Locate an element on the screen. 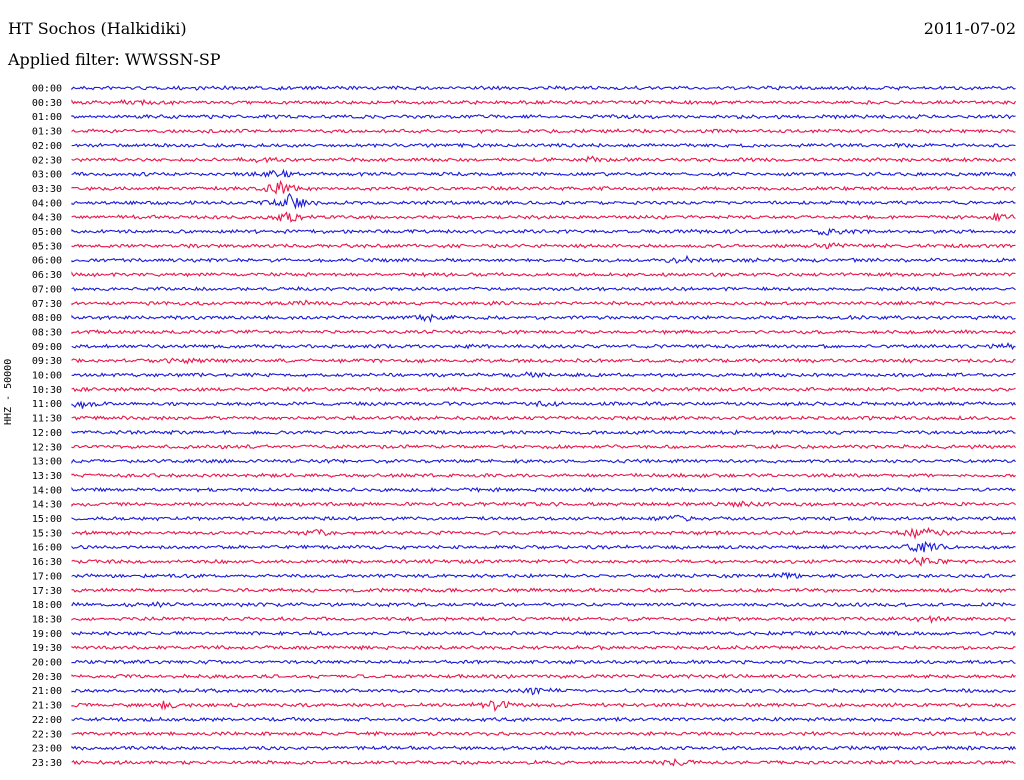 The height and width of the screenshot is (780, 1024). tick-label: 08:30 is located at coordinates (47, 332).